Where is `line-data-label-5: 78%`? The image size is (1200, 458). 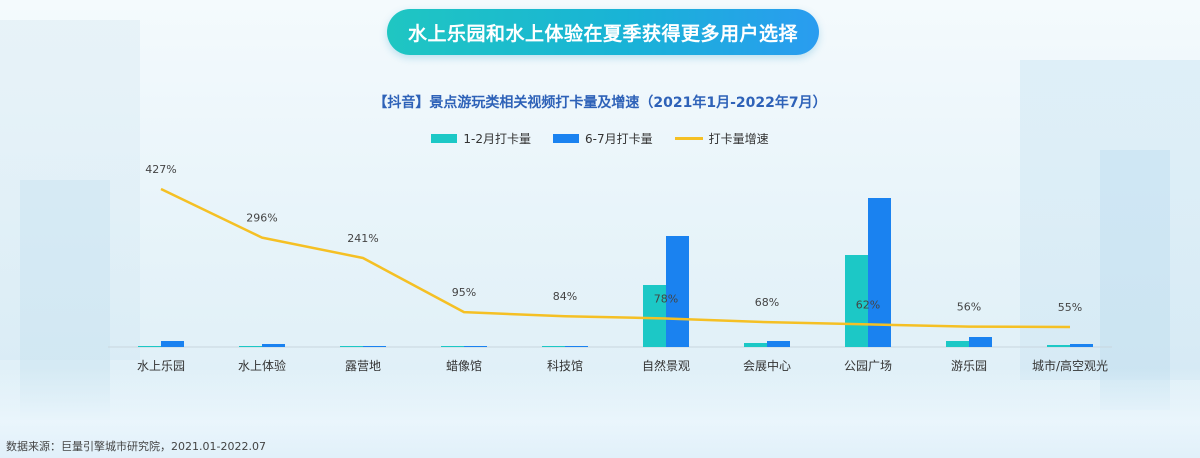 line-data-label-5: 78% is located at coordinates (666, 298).